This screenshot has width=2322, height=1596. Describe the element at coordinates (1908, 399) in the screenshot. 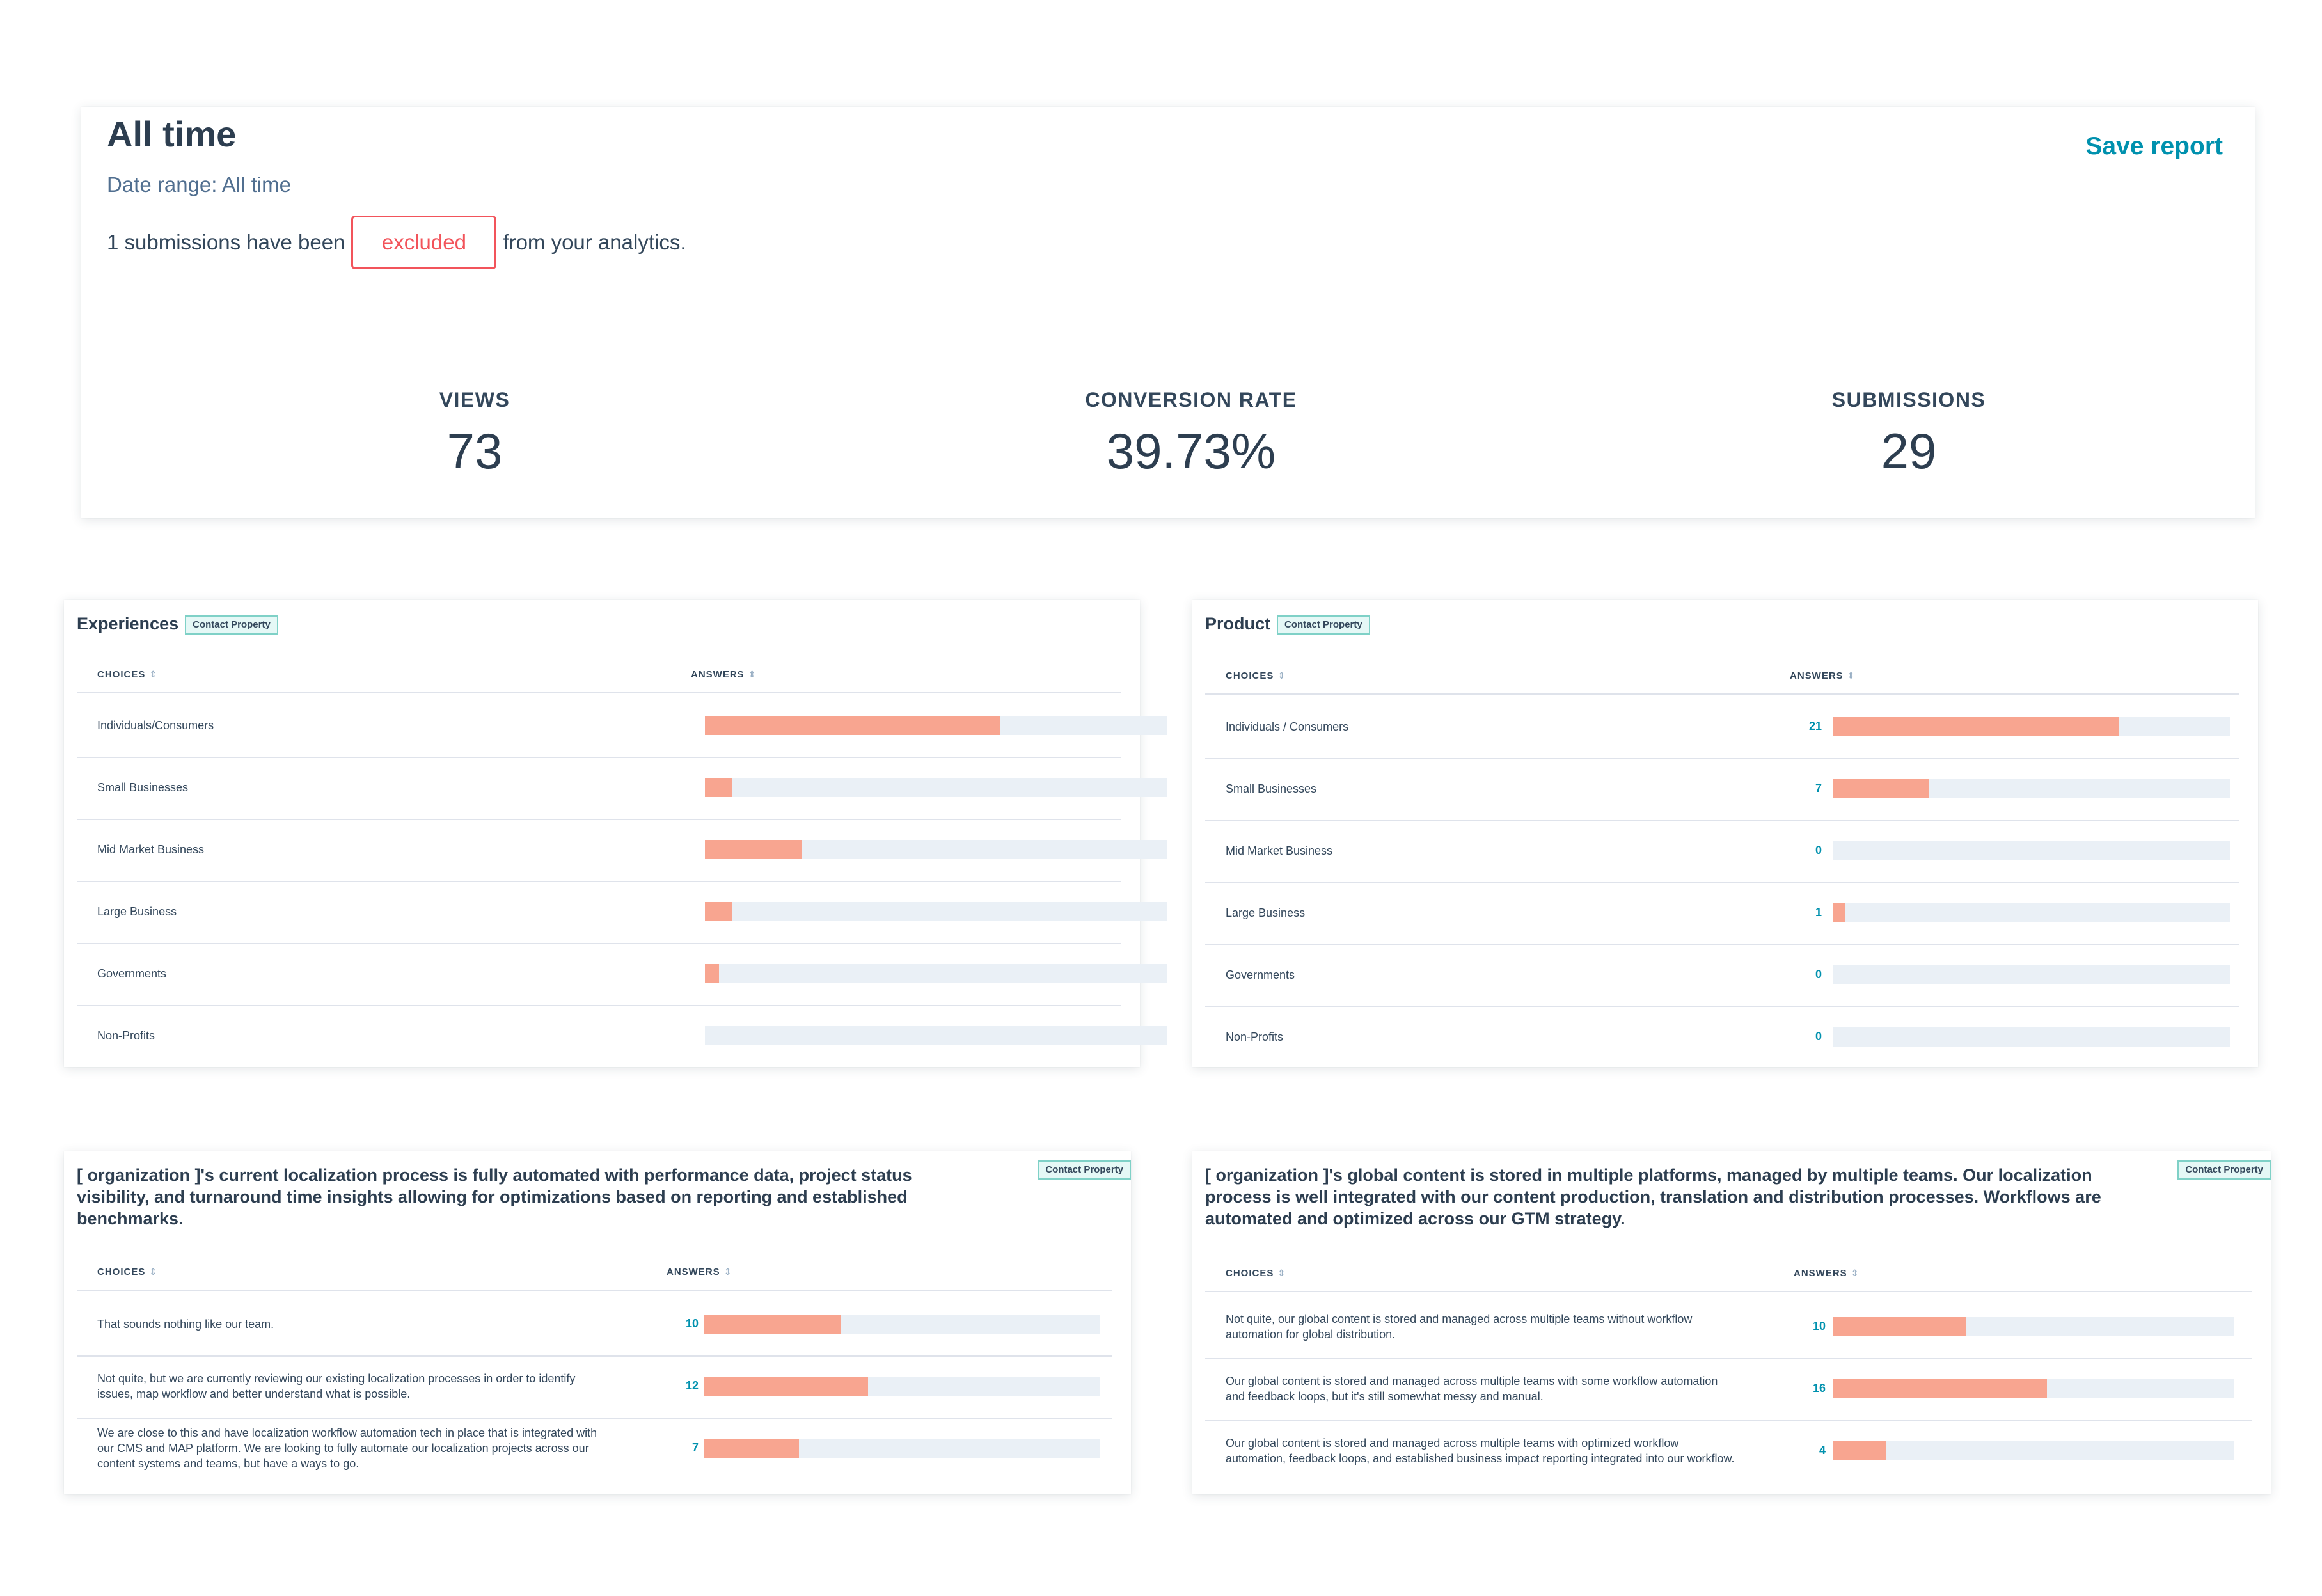

I see `stat-label: SUBMISSIONS` at that location.